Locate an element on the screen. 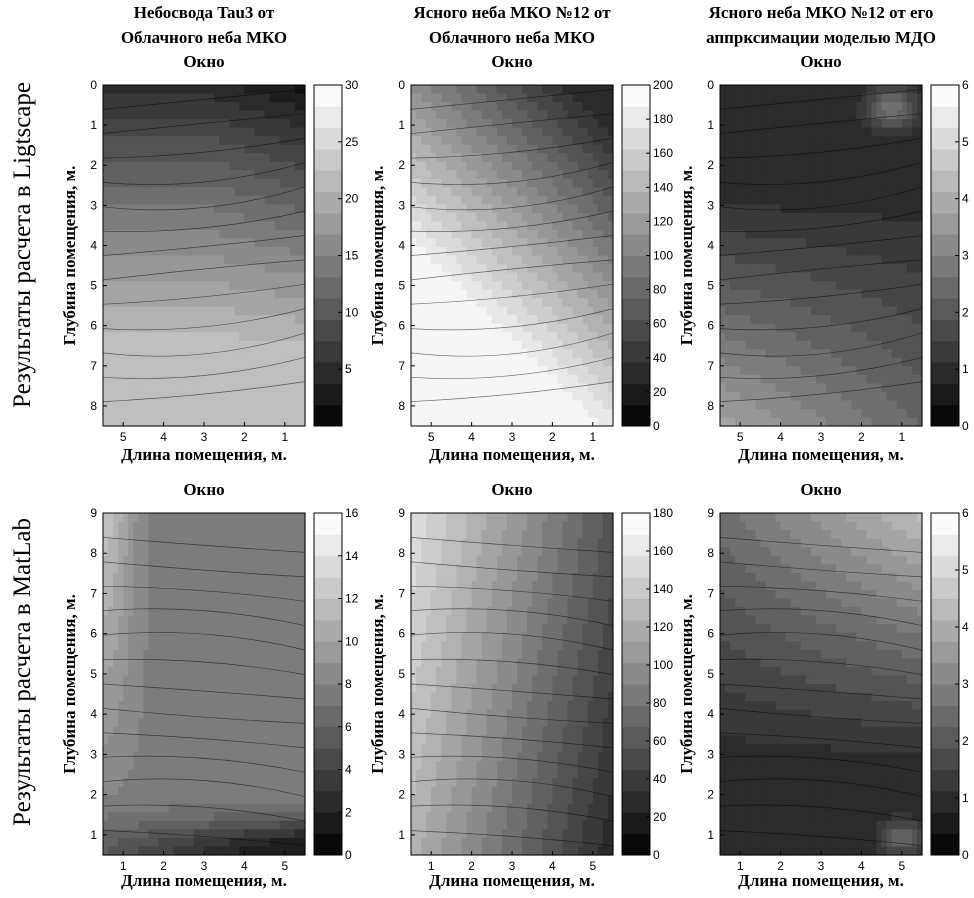 The width and height of the screenshot is (974, 898). colorbar-tick-label: 200 is located at coordinates (663, 85).